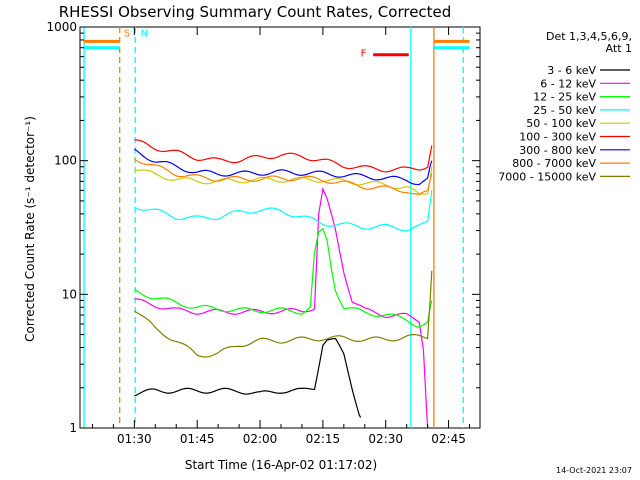  I want to click on x-tick-label-3: 02:15, so click(323, 439).